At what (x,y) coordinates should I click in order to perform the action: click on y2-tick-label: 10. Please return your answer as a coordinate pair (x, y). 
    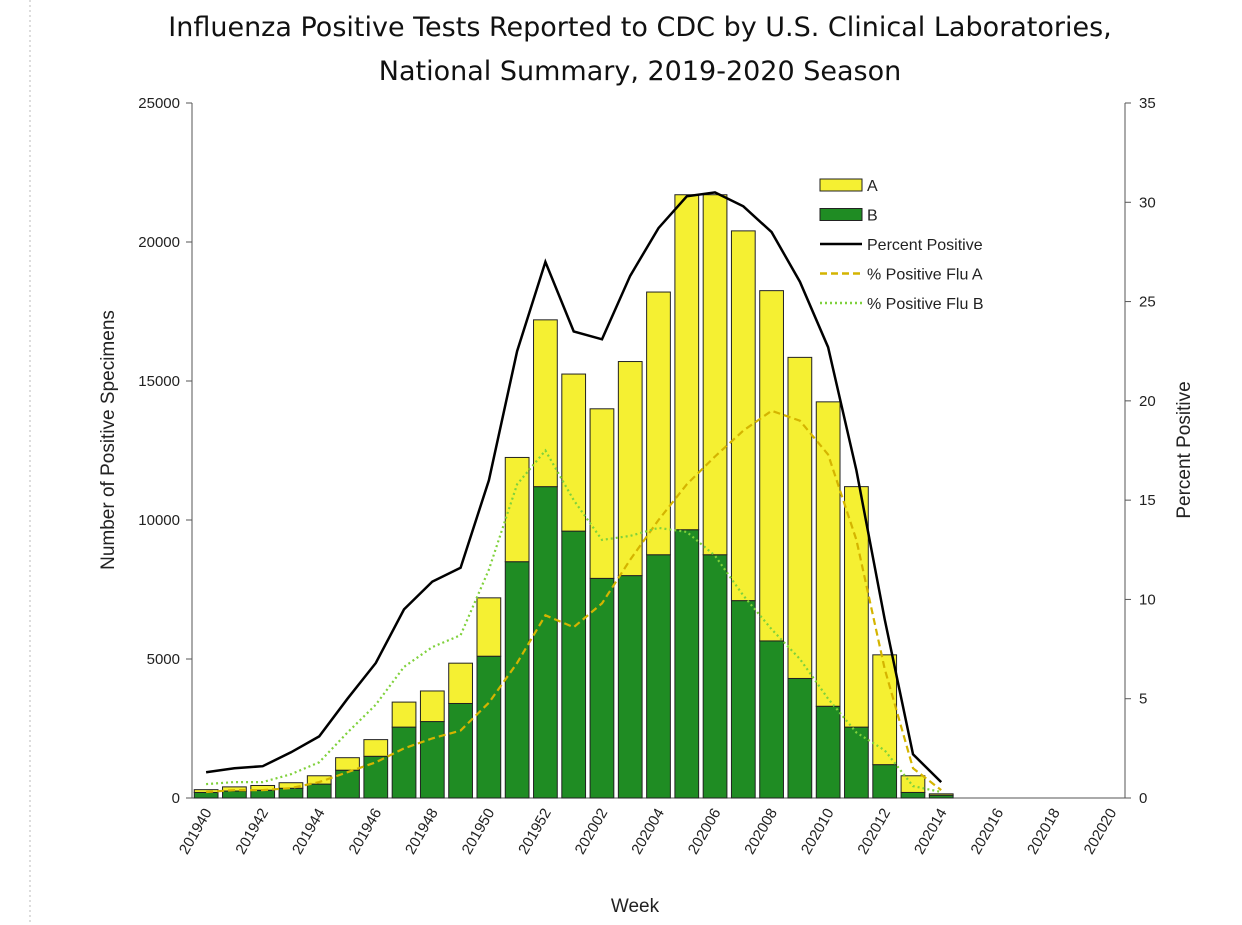
    Looking at the image, I should click on (1147, 599).